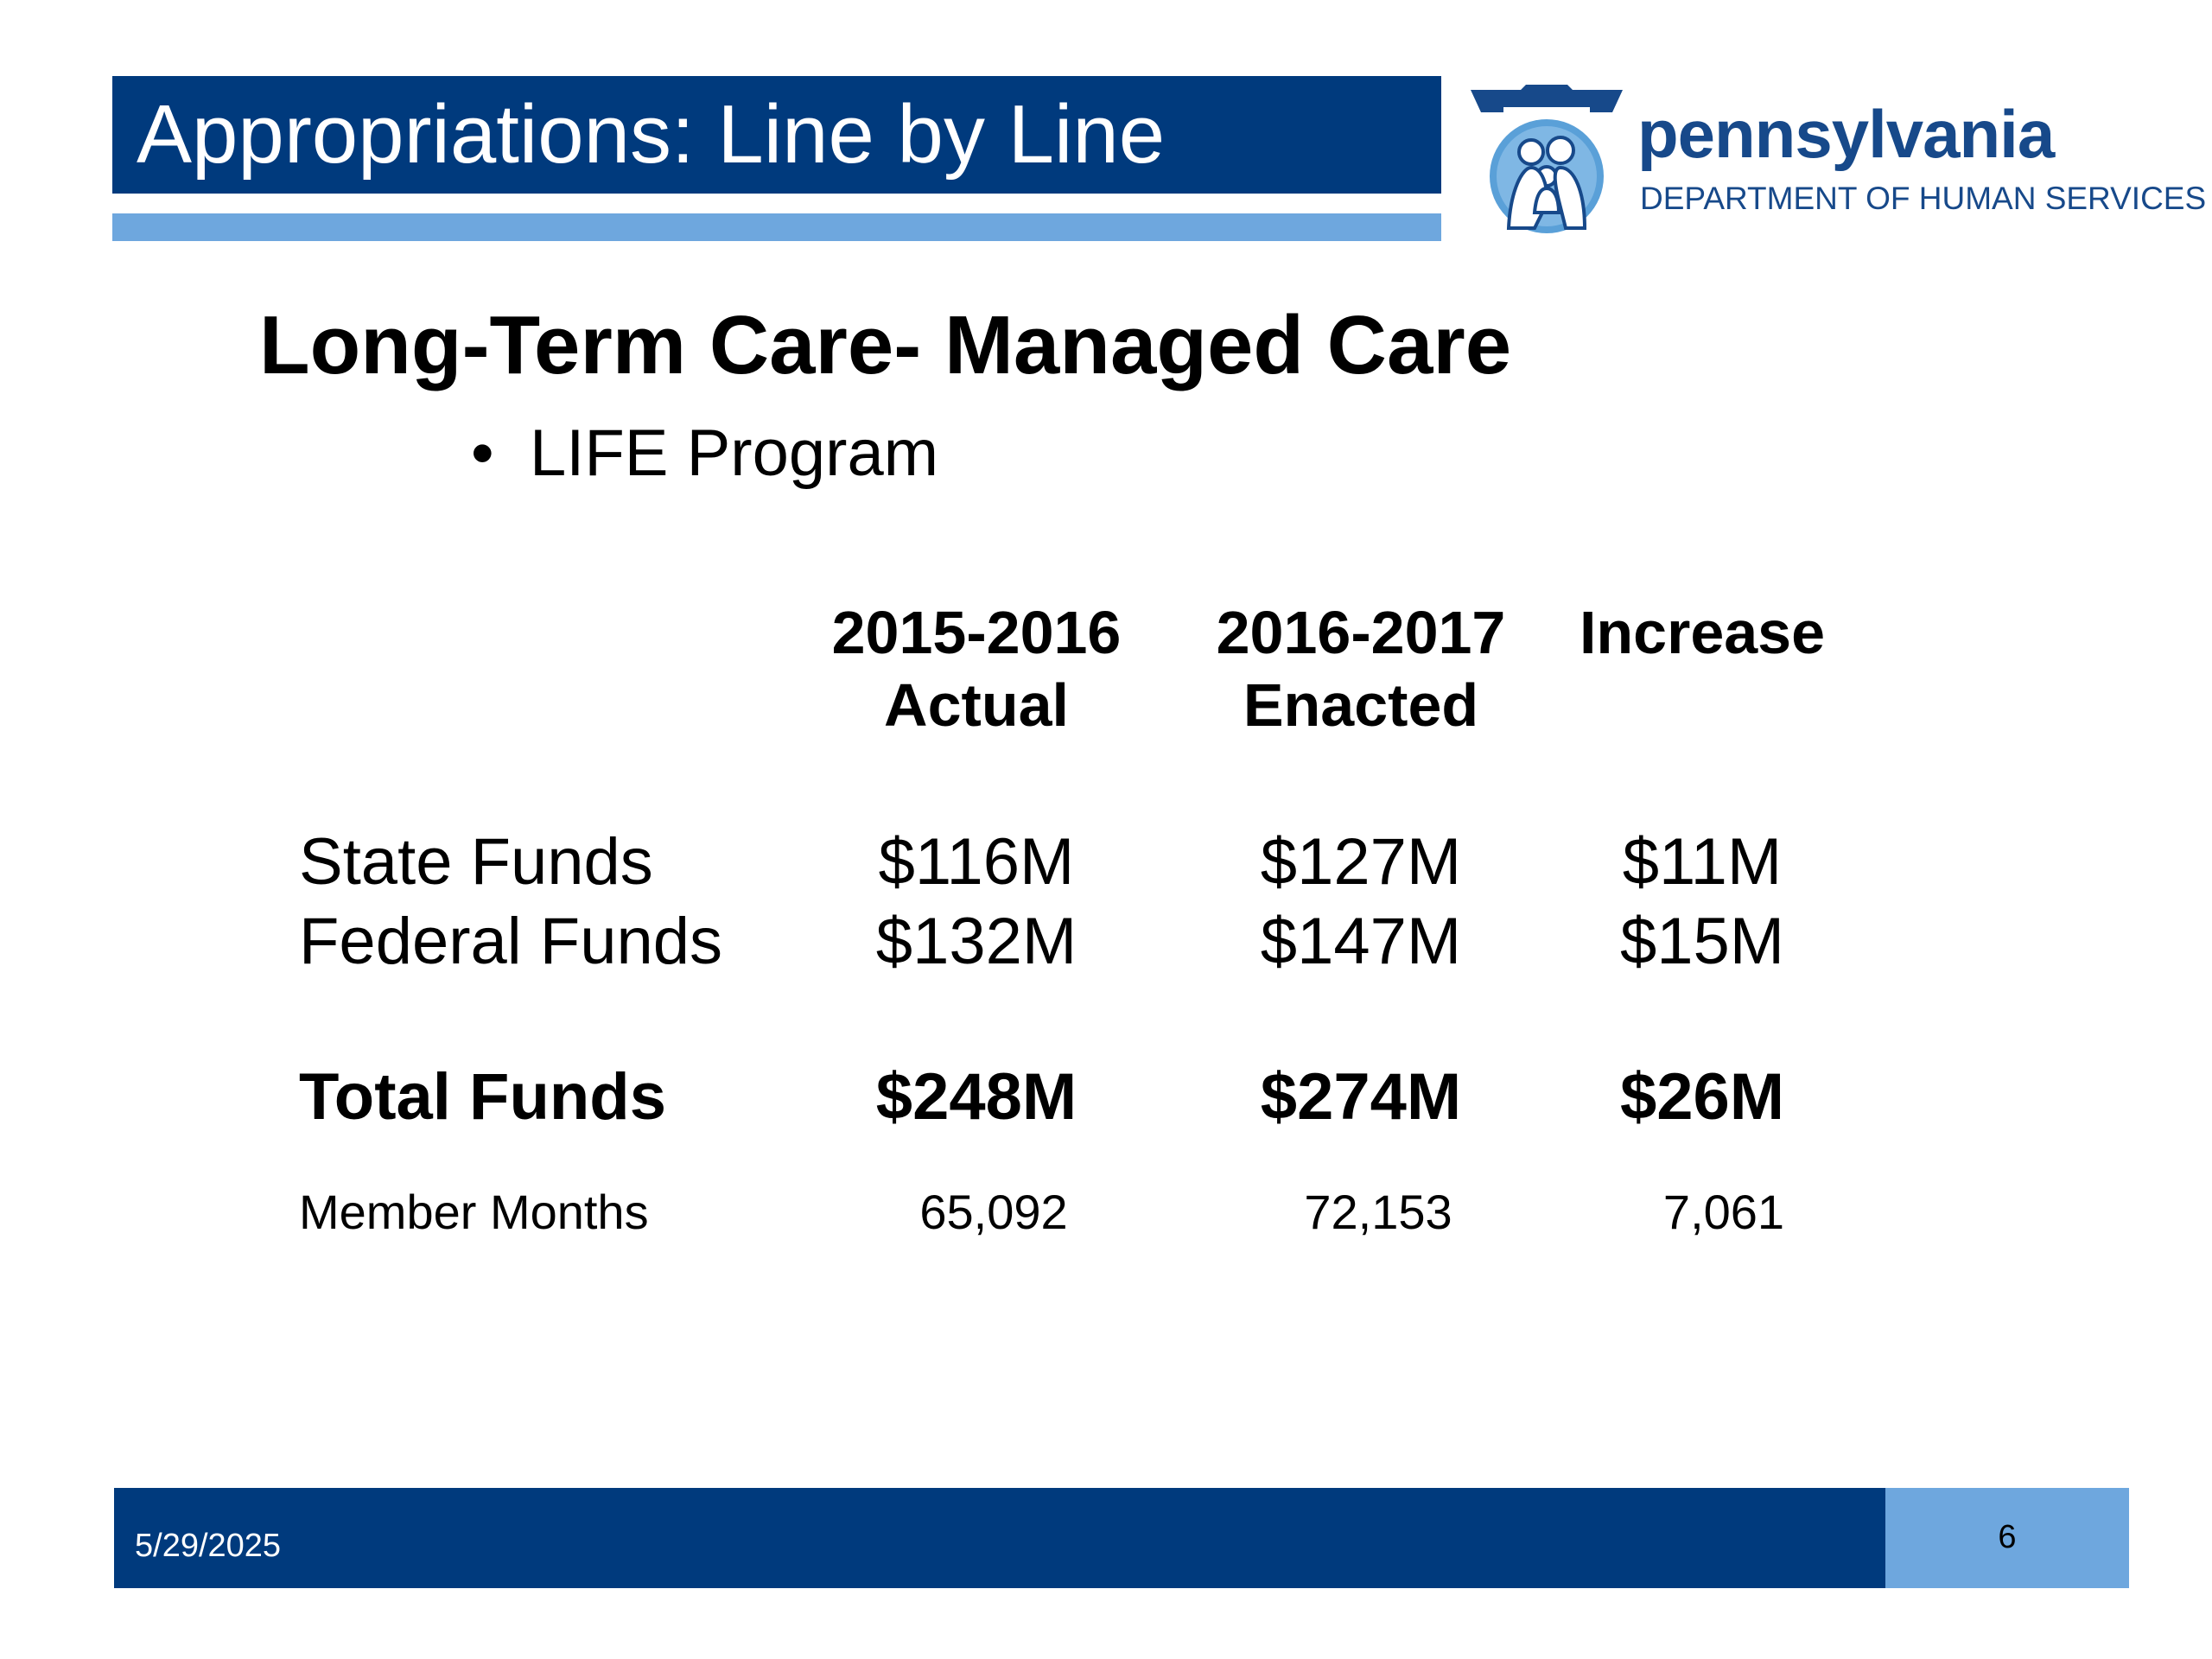 The image size is (2212, 1659). What do you see at coordinates (976, 668) in the screenshot?
I see `col-header-actual: 2015-2016 Actual` at bounding box center [976, 668].